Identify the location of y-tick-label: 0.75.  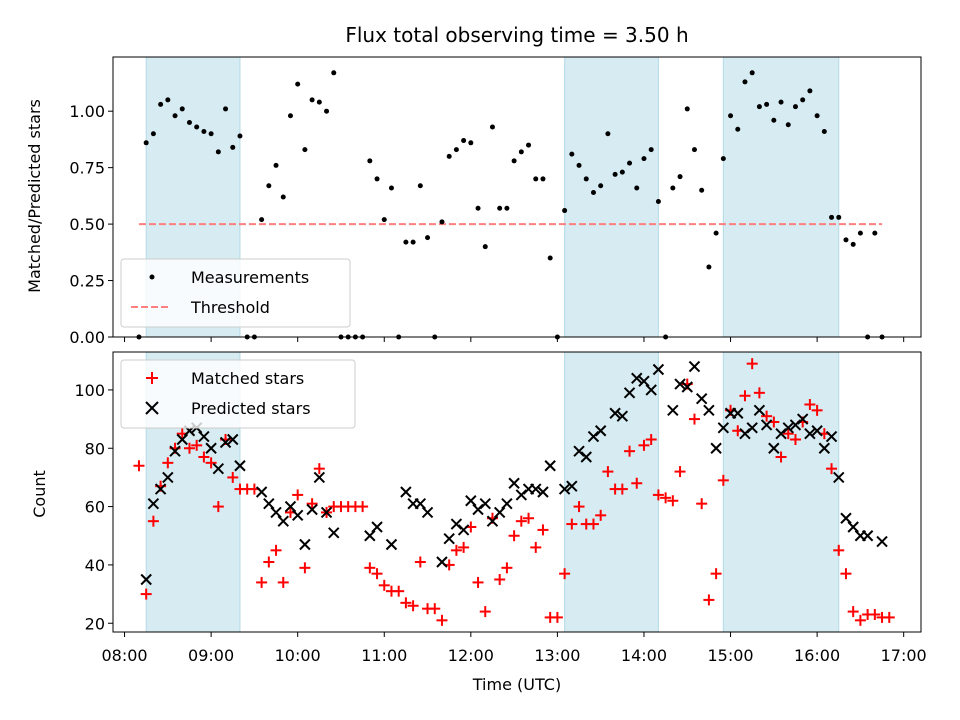
(87, 168).